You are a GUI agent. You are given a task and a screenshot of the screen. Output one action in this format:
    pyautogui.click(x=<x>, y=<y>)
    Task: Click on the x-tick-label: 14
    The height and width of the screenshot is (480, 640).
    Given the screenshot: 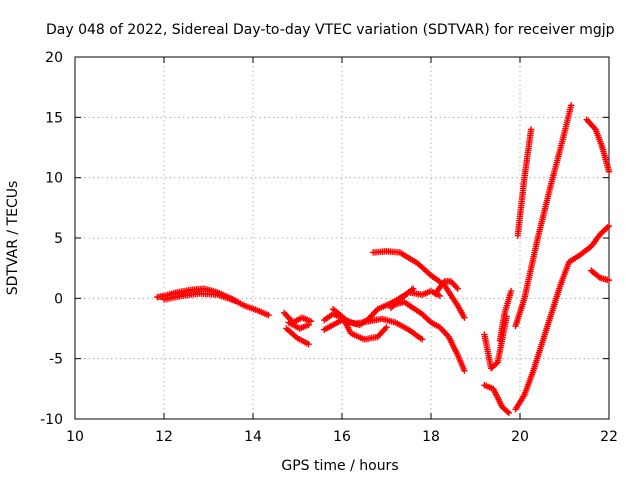 What is the action you would take?
    pyautogui.click(x=253, y=437)
    